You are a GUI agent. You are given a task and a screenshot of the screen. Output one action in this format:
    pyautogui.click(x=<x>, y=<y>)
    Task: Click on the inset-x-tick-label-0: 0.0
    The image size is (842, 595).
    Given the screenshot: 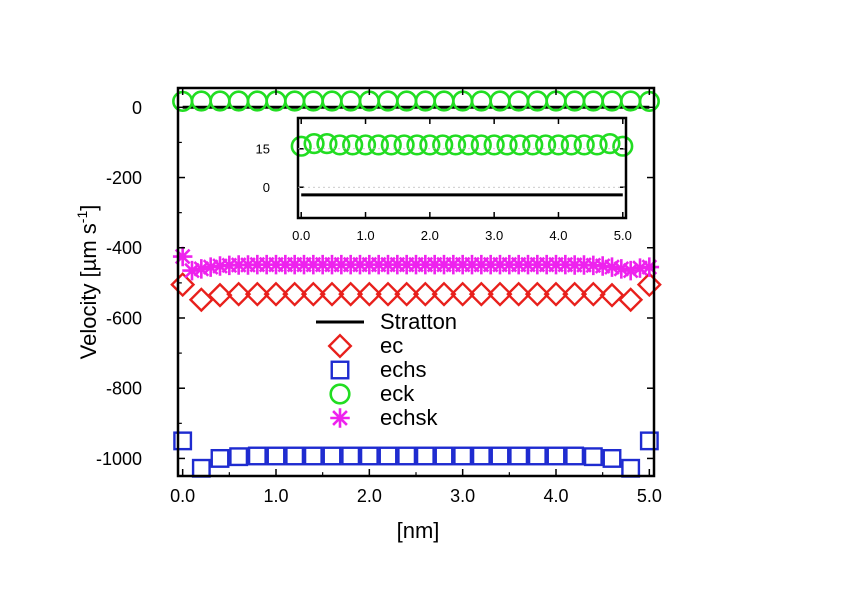 What is the action you would take?
    pyautogui.click(x=301, y=235)
    